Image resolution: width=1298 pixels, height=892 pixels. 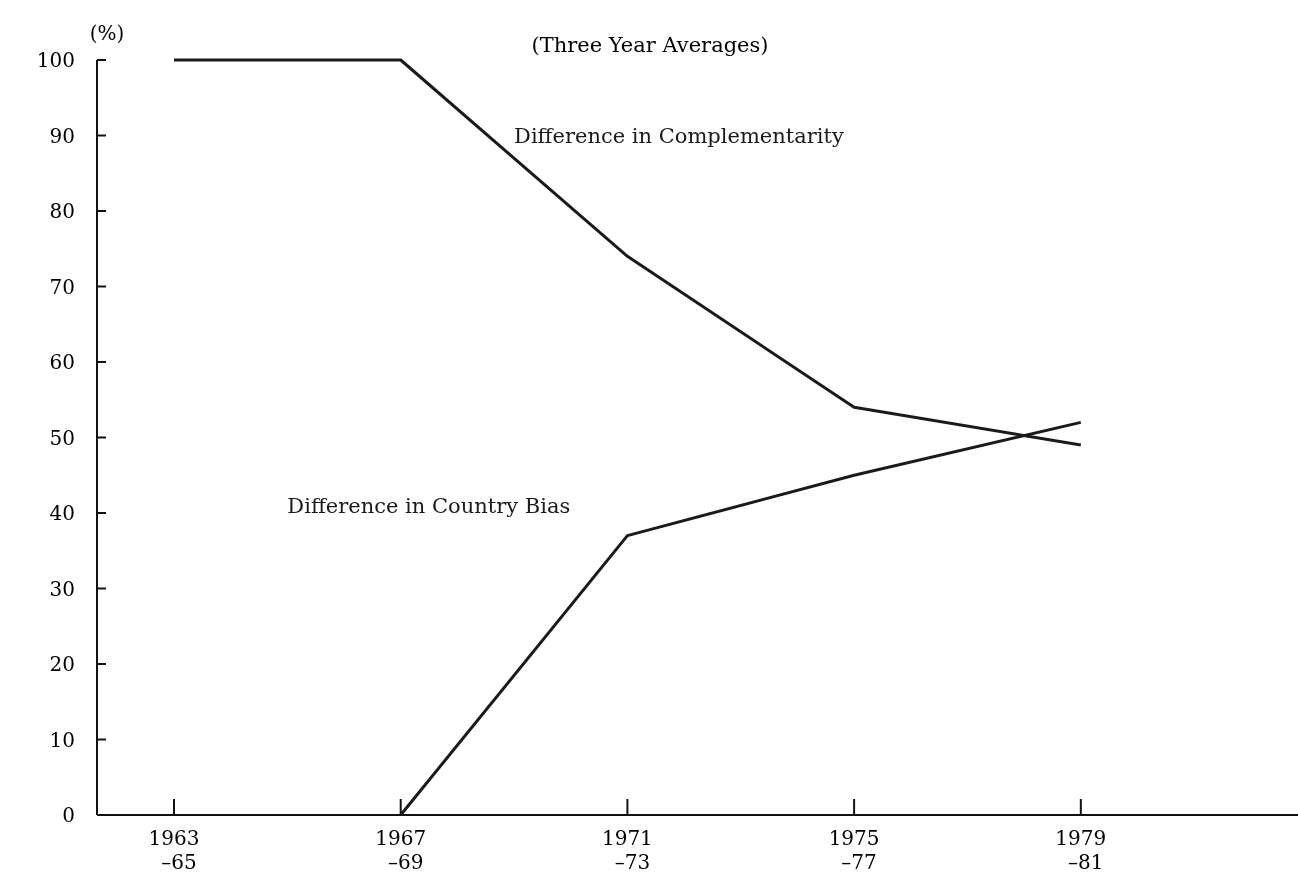 What do you see at coordinates (429, 506) in the screenshot?
I see `text: Difference in Country Bias` at bounding box center [429, 506].